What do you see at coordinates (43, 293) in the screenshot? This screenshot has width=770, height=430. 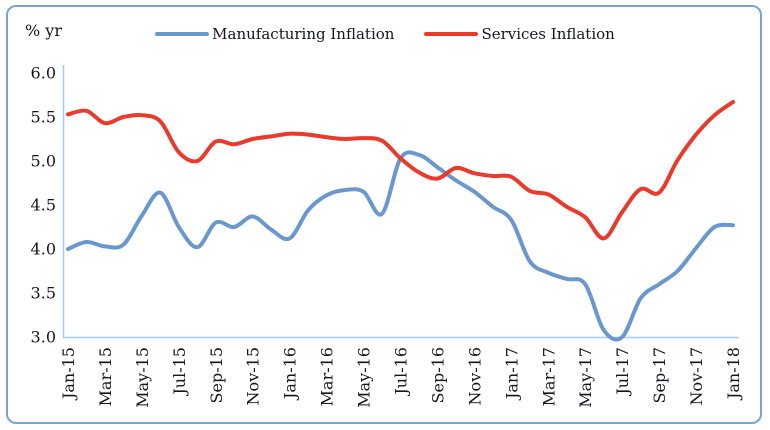 I see `y-axis-tick-label: 3.5` at bounding box center [43, 293].